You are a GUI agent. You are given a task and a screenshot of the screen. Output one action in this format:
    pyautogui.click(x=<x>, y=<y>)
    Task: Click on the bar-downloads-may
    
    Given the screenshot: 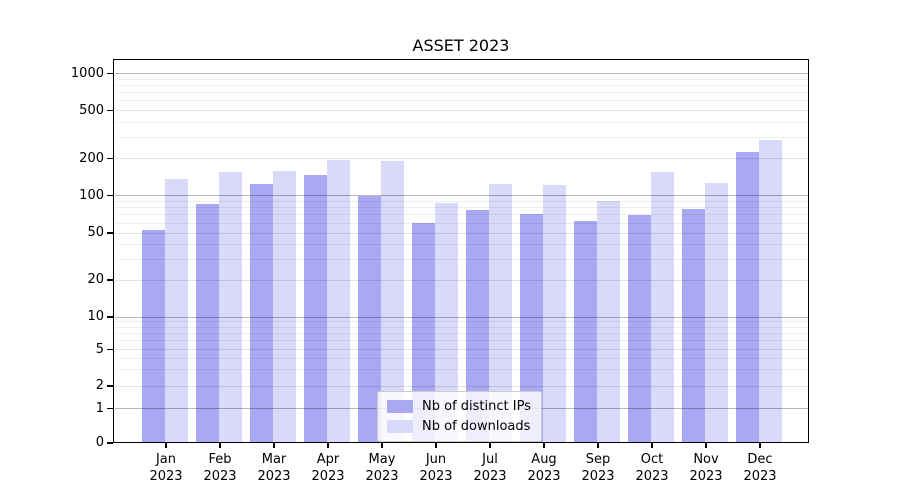 What is the action you would take?
    pyautogui.click(x=392, y=301)
    